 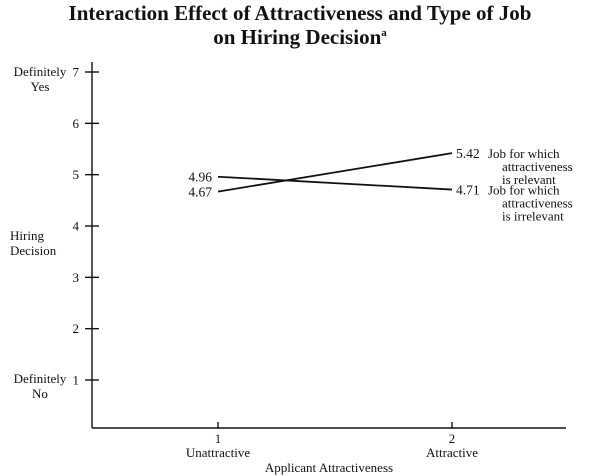 I want to click on data-label-left: 4.96, so click(x=200, y=177).